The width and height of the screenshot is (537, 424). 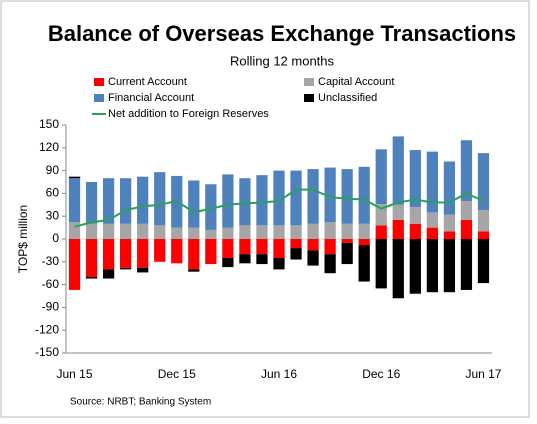 I want to click on y-tick-label: 60, so click(x=53, y=193).